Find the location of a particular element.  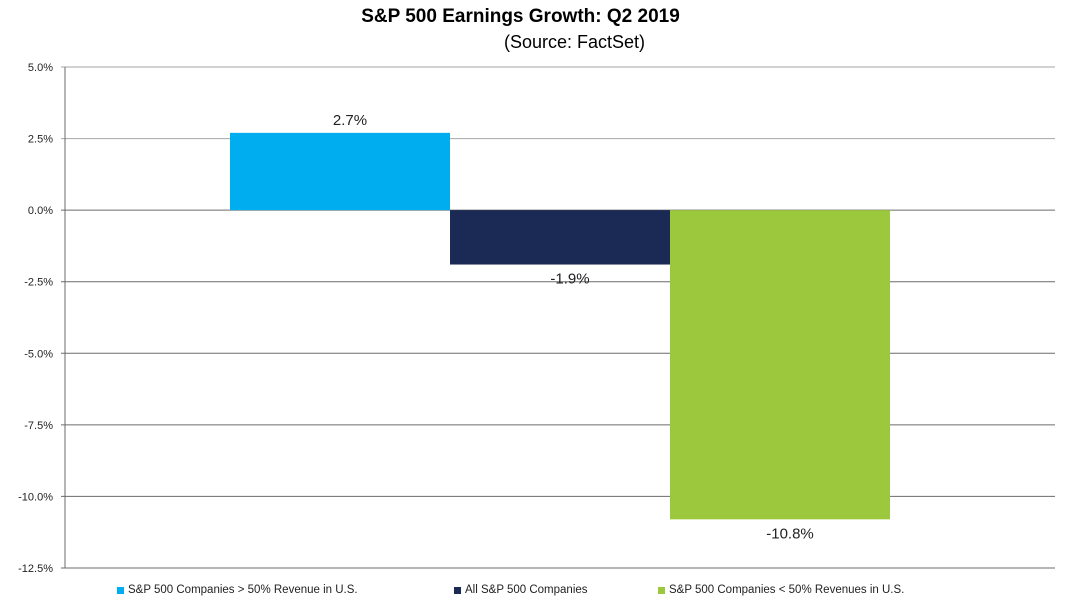

data-label-2: -10.8% is located at coordinates (790, 533).